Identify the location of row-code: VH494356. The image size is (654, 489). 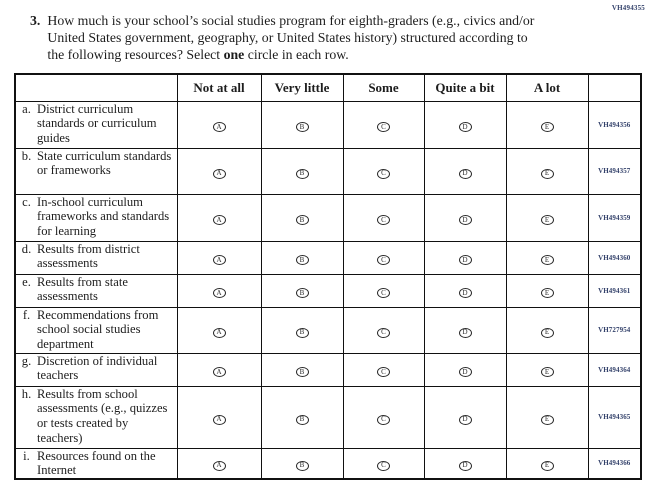
(614, 124).